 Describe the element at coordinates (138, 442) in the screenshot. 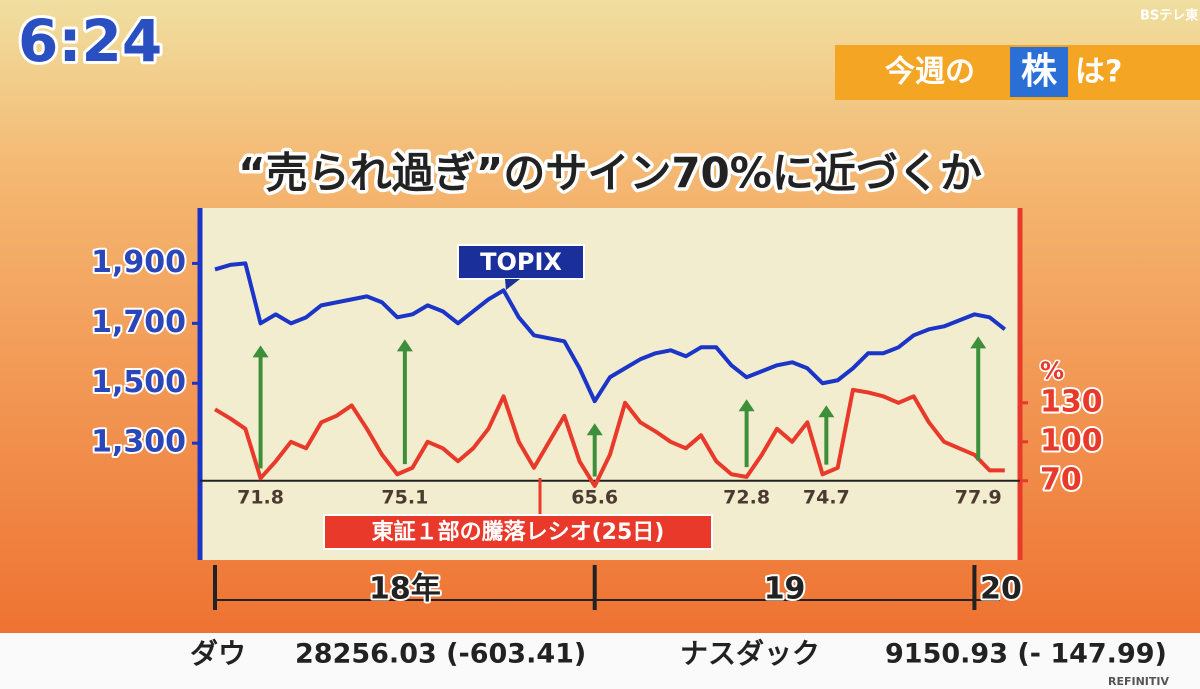

I see `y-tick-label: 1,300` at that location.